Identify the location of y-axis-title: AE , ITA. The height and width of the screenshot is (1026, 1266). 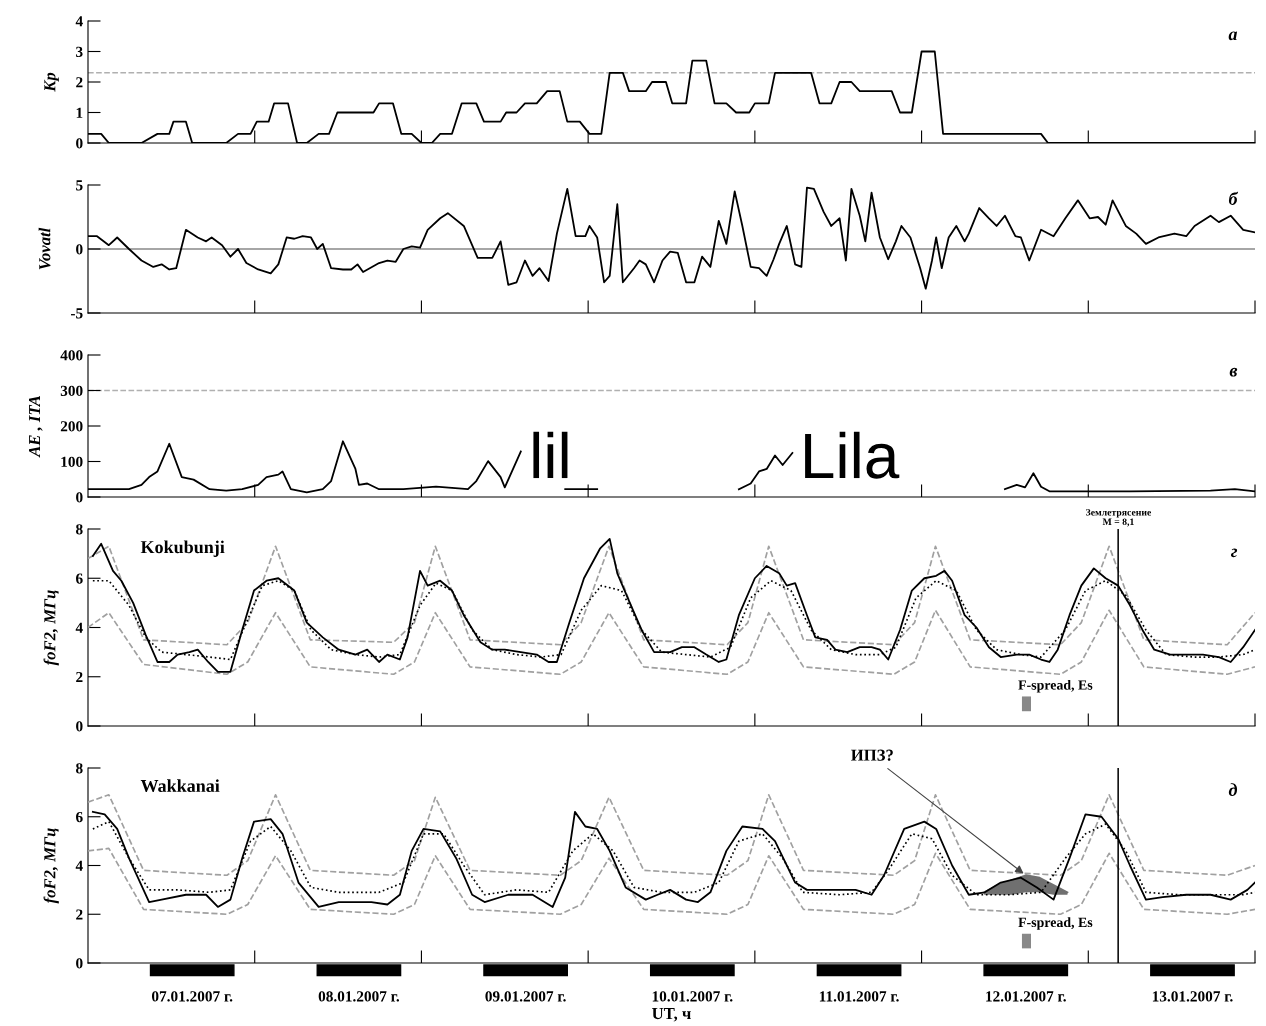
(36, 426).